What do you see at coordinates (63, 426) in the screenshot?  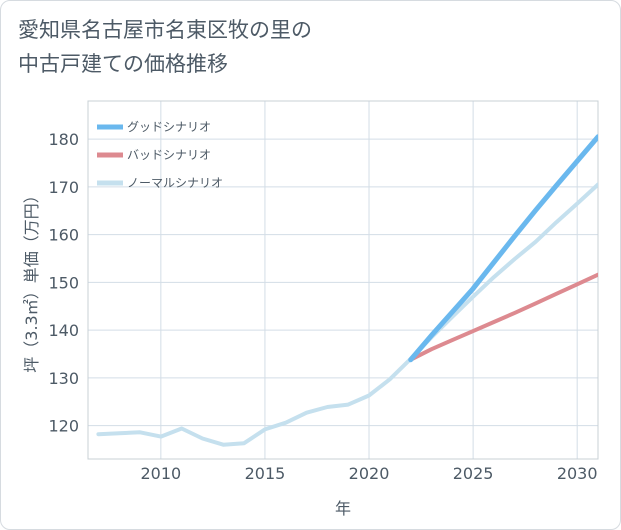 I see `y-tick-label: 120` at bounding box center [63, 426].